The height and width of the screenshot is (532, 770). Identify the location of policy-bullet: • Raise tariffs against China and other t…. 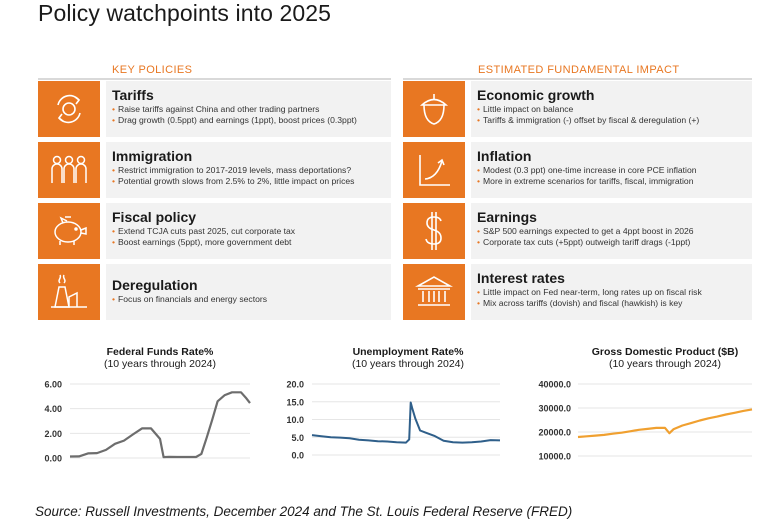
(216, 109).